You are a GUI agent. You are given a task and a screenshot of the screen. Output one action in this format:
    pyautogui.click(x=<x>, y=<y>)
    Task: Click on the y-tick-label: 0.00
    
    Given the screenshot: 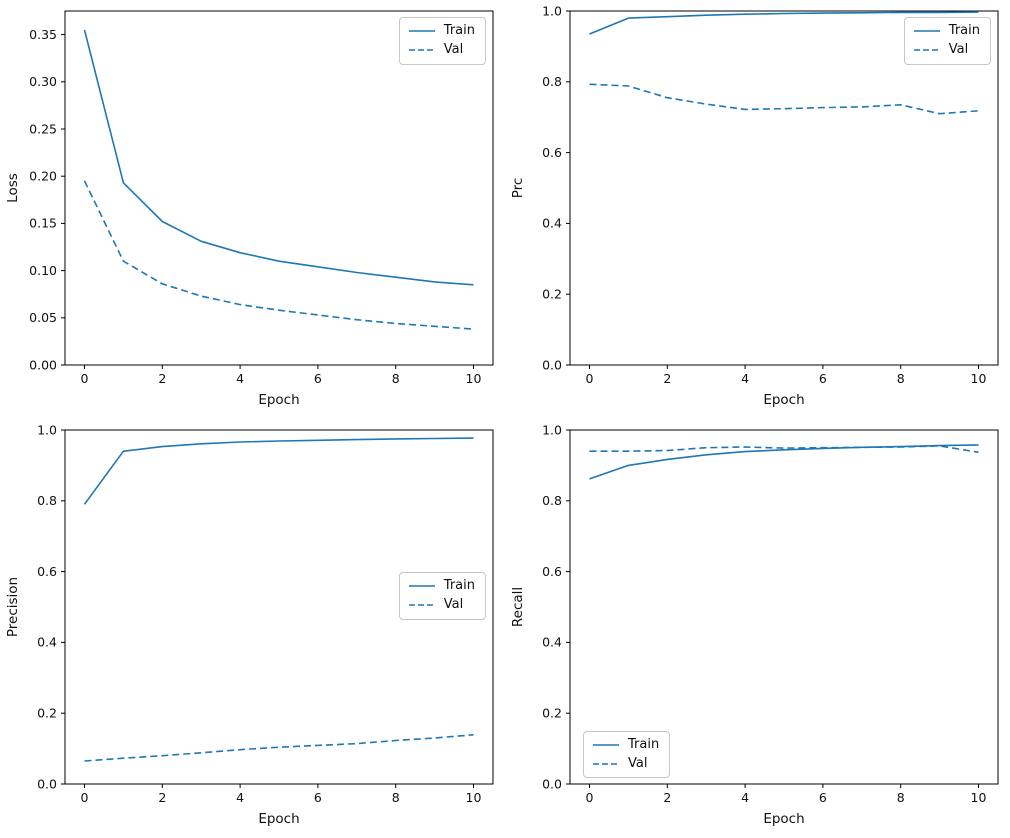 What is the action you would take?
    pyautogui.click(x=43, y=364)
    